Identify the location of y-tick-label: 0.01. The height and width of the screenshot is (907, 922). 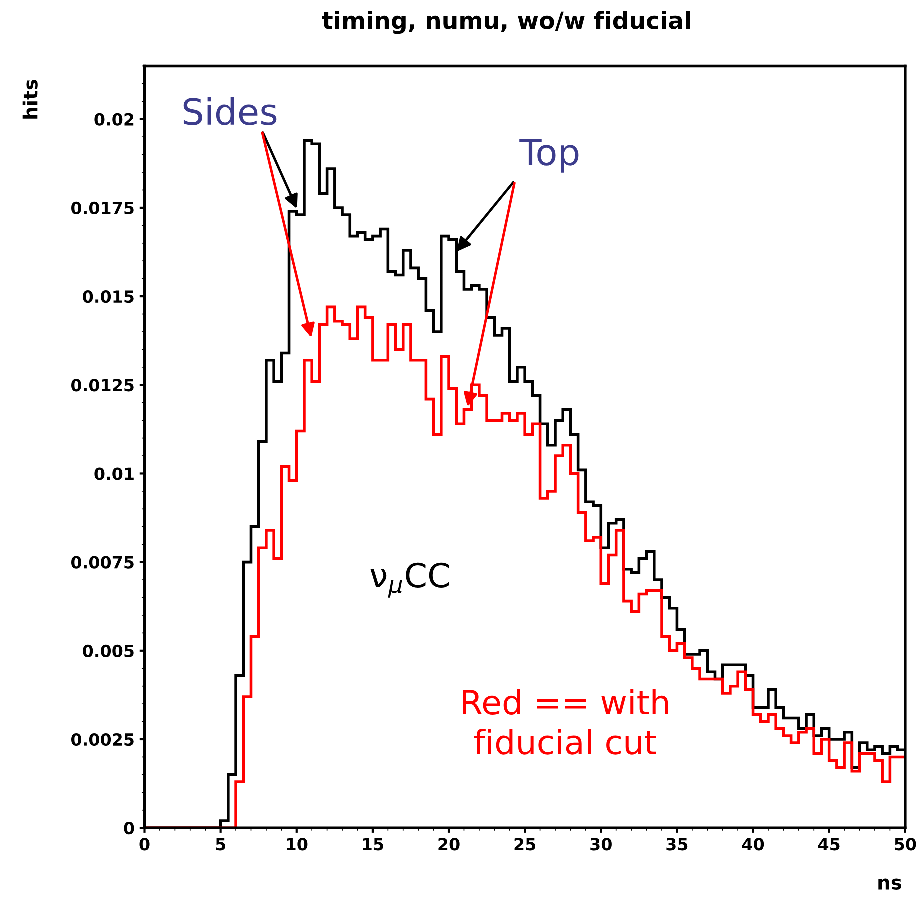
(114, 474).